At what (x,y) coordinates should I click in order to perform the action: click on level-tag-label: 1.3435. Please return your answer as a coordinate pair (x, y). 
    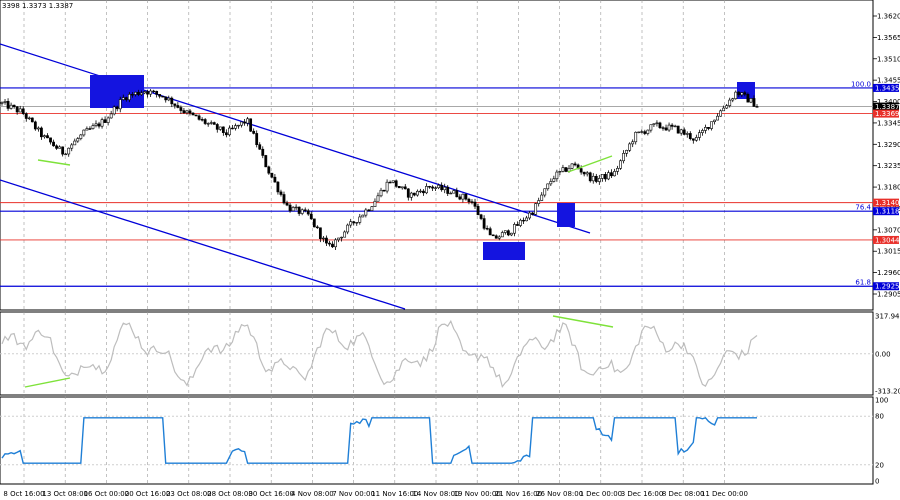
    Looking at the image, I should click on (887, 88).